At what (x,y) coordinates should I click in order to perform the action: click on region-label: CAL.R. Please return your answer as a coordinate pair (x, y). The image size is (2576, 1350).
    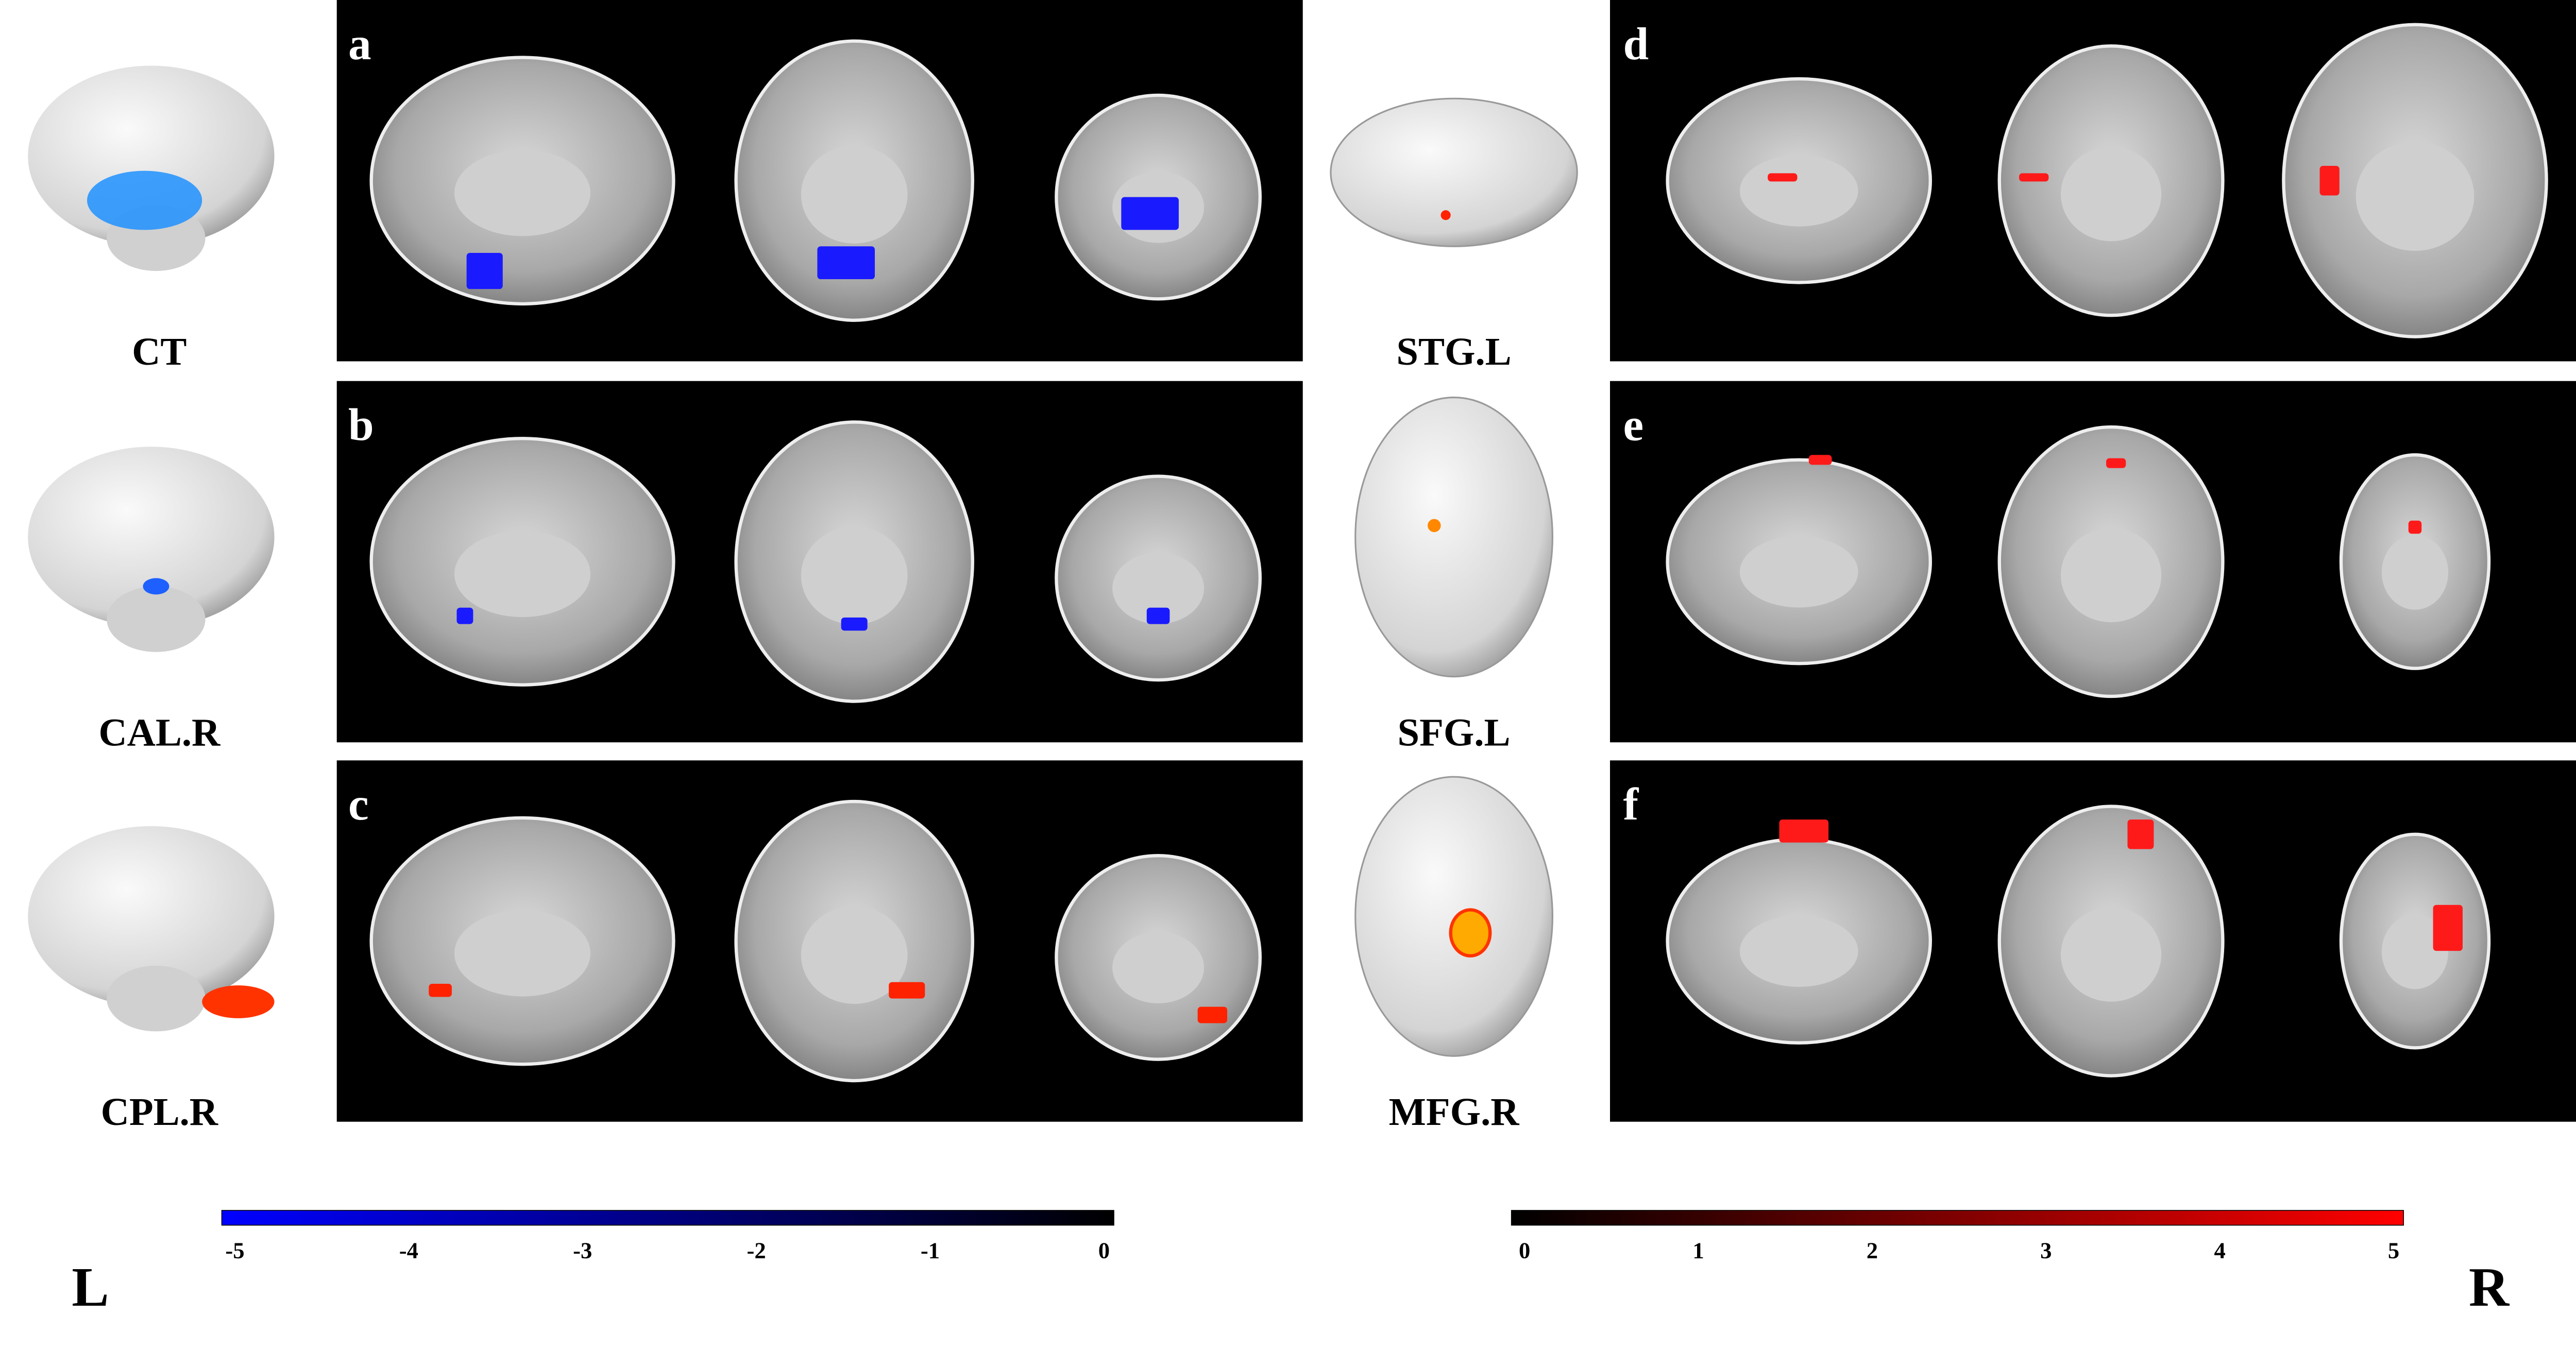
    Looking at the image, I should click on (159, 733).